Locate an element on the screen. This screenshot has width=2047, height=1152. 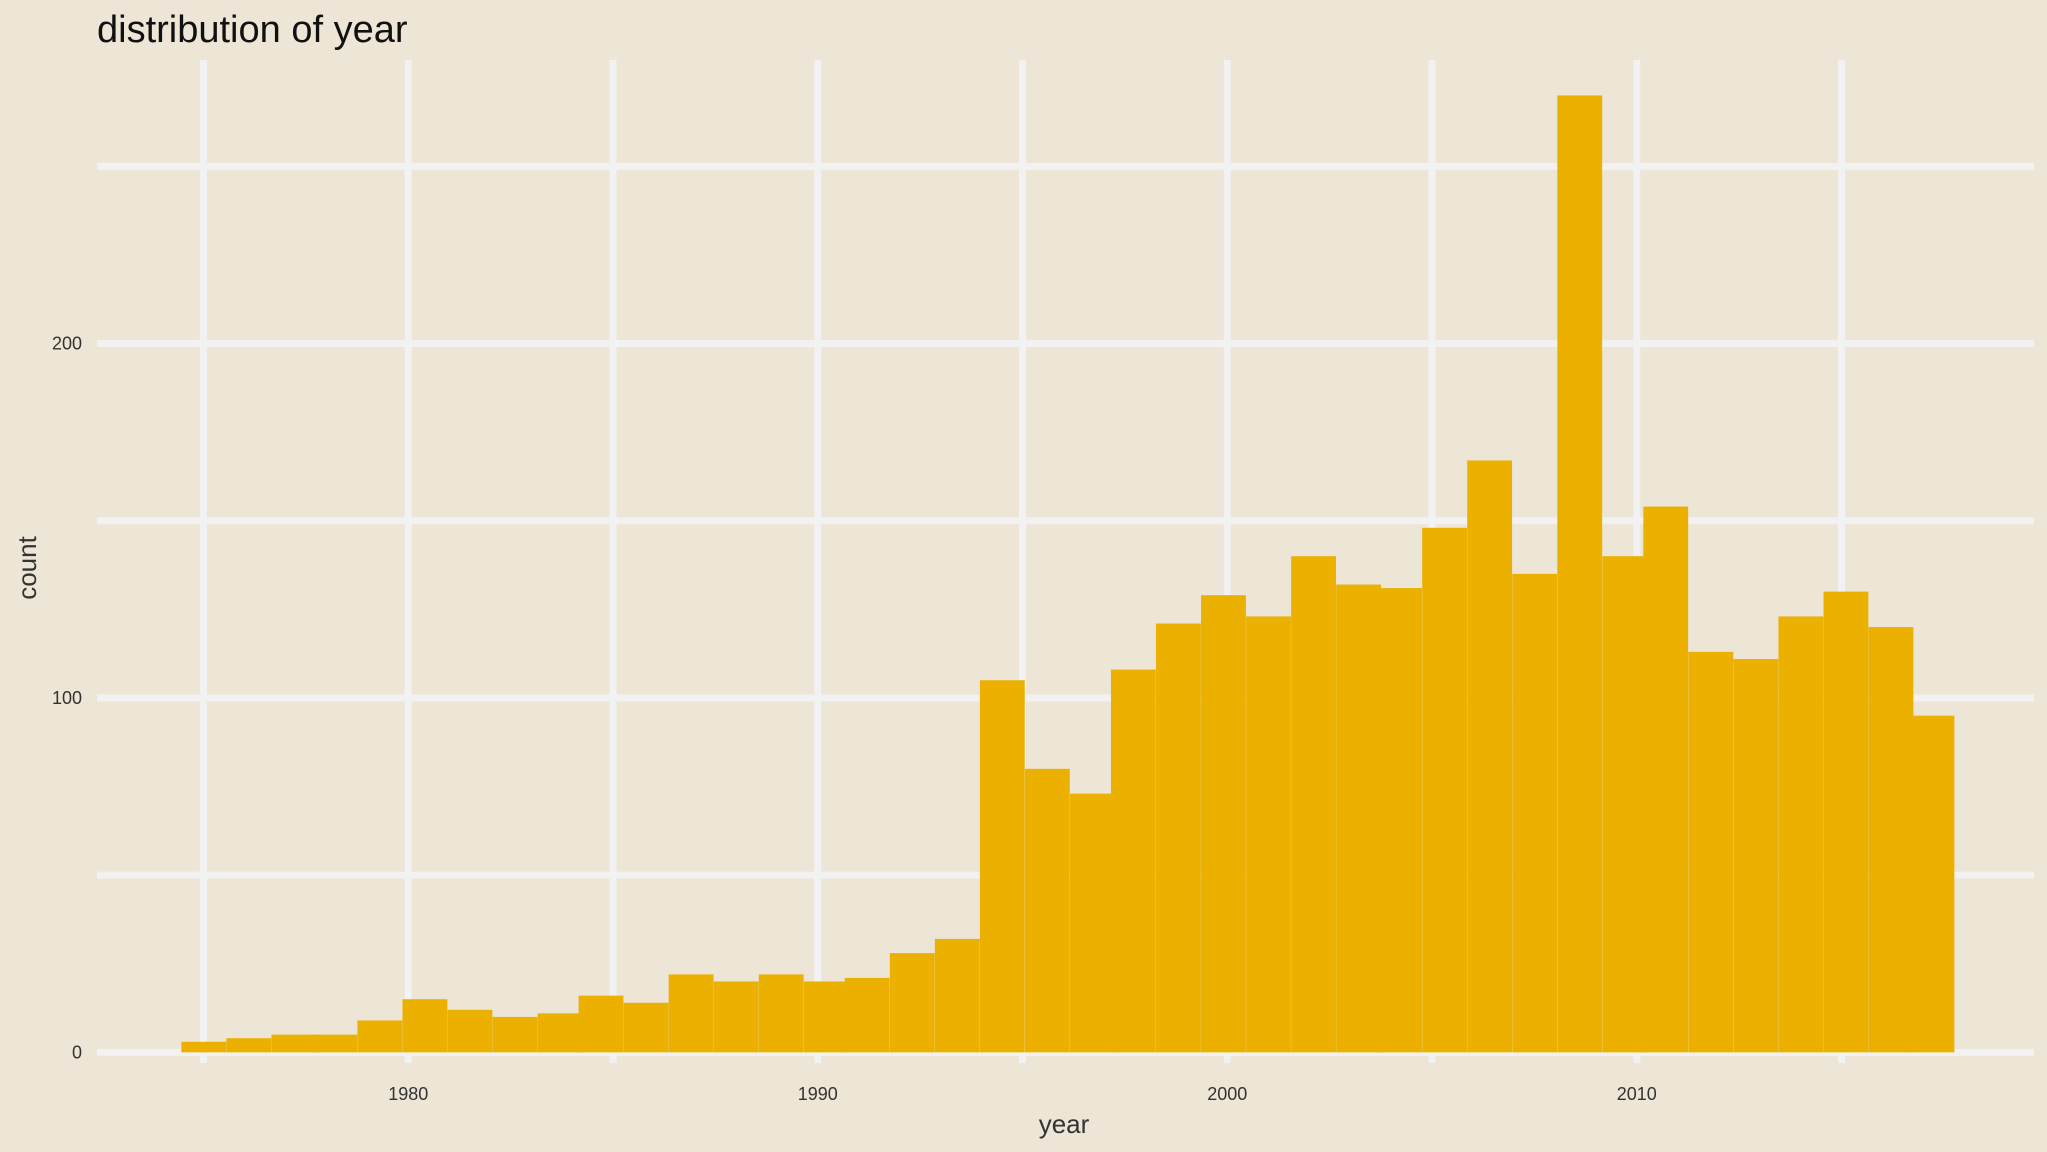
y-axis-title: count is located at coordinates (27, 567).